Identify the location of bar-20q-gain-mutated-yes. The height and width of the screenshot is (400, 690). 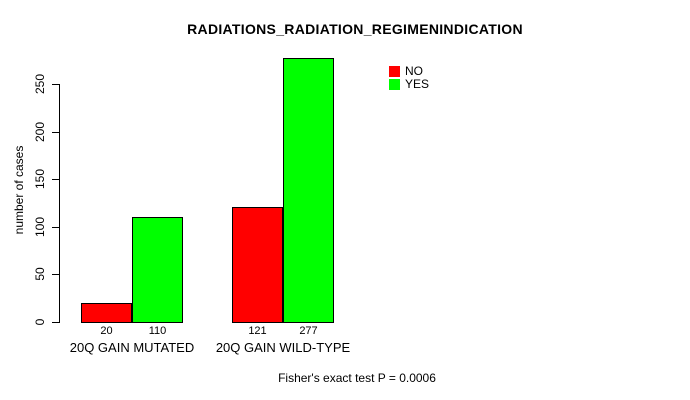
(157, 270).